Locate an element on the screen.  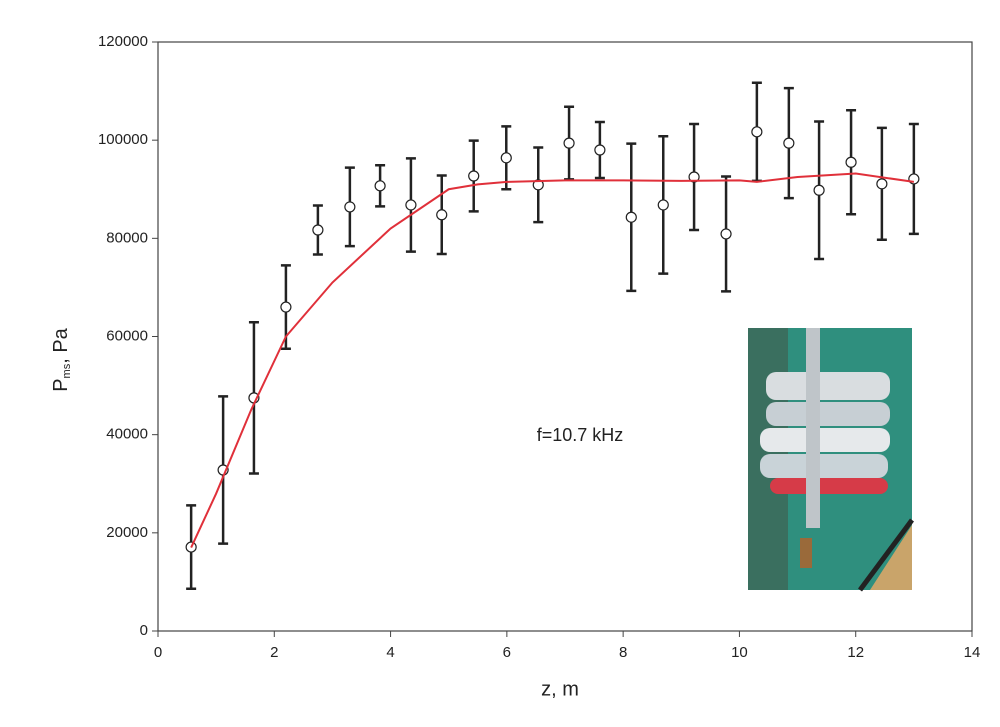
x-tick-label: 14 is located at coordinates (972, 652).